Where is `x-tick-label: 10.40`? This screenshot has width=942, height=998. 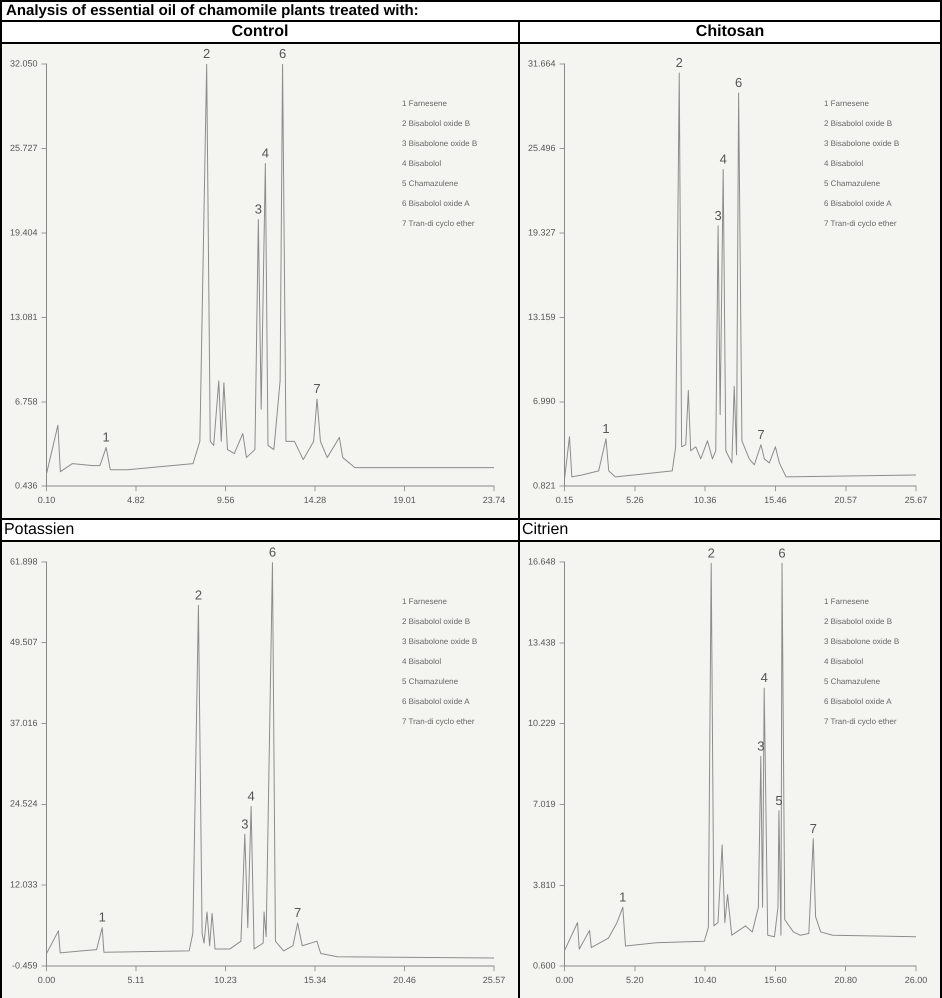 x-tick-label: 10.40 is located at coordinates (705, 980).